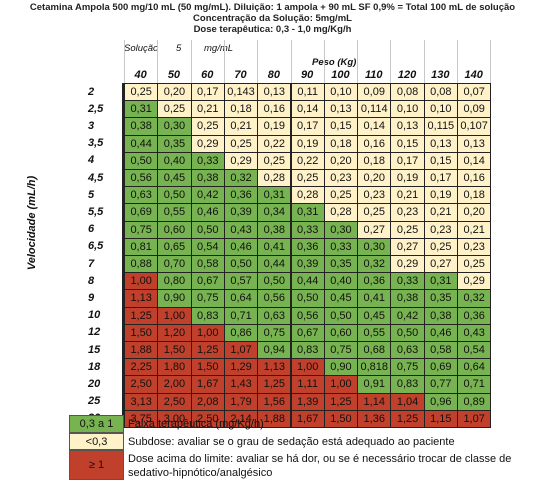 The width and height of the screenshot is (545, 482). Describe the element at coordinates (140, 75) in the screenshot. I see `weight-header: 40` at that location.